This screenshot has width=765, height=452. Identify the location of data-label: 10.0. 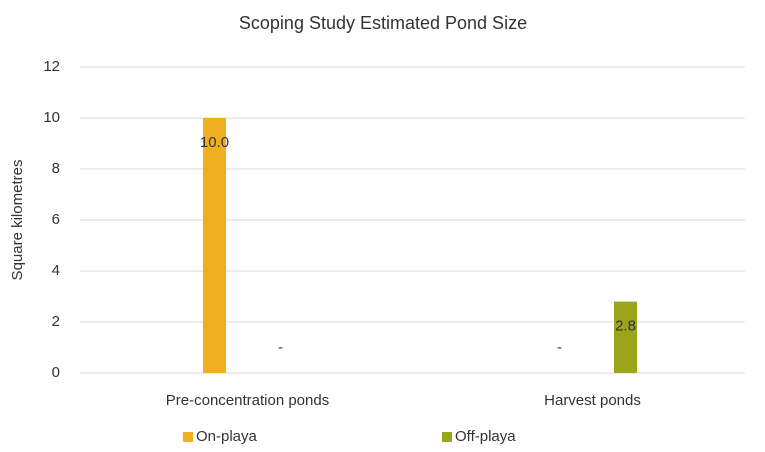
(214, 142).